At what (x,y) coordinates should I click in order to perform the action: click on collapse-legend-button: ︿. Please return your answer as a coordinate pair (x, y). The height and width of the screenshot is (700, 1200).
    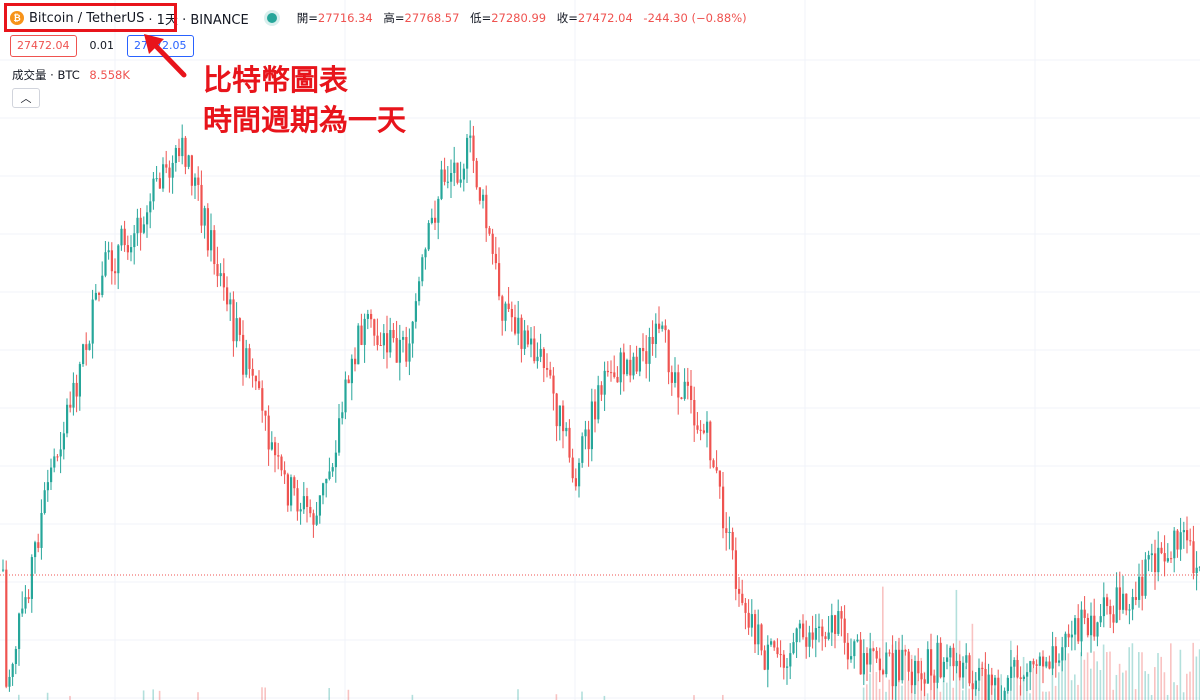
    Looking at the image, I should click on (26, 98).